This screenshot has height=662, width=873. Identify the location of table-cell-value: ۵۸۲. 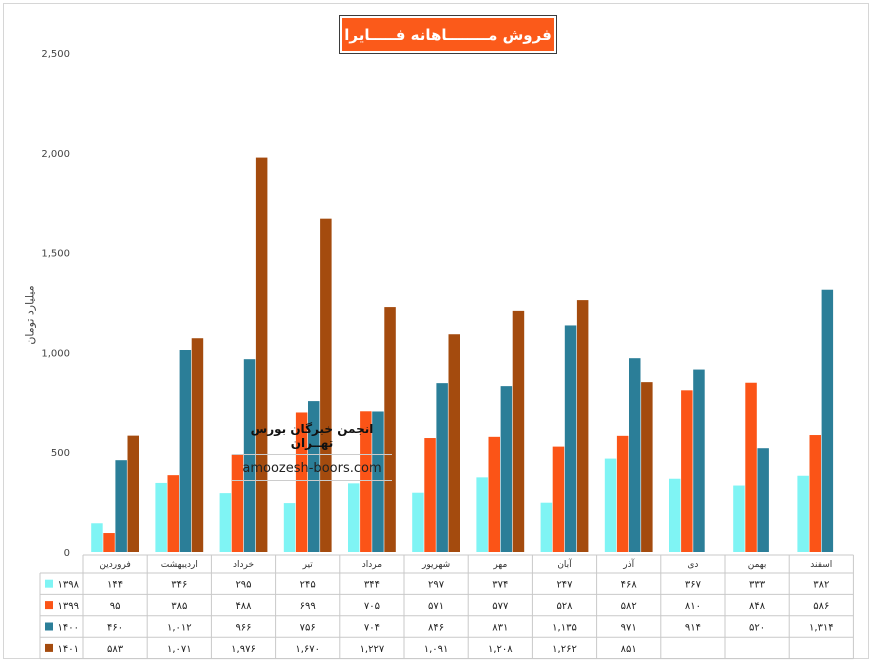
(629, 606).